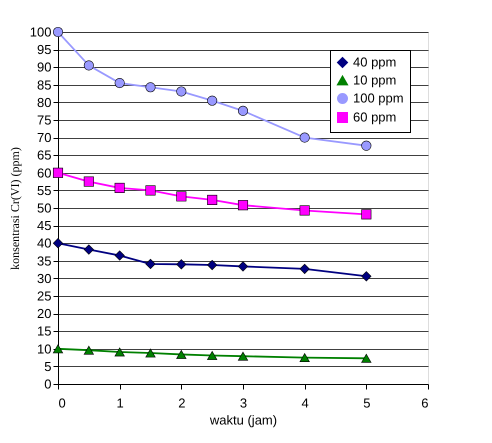 The image size is (492, 443). Describe the element at coordinates (378, 98) in the screenshot. I see `legend-label: 100 ppm` at that location.